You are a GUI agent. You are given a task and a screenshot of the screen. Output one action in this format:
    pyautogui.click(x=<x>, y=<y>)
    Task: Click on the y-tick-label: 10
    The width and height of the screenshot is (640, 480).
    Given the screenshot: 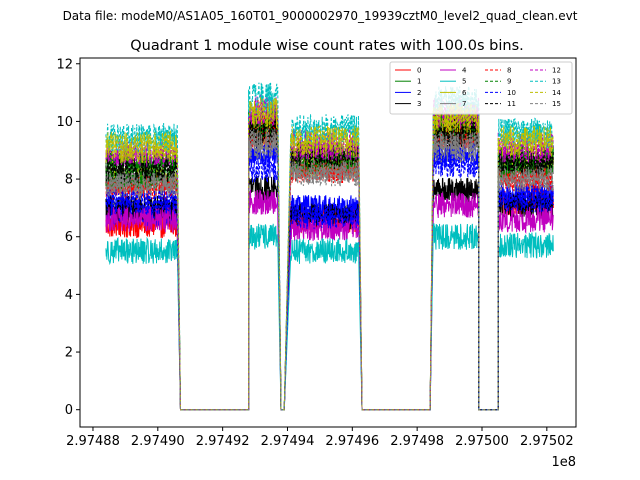 What is the action you would take?
    pyautogui.click(x=64, y=122)
    